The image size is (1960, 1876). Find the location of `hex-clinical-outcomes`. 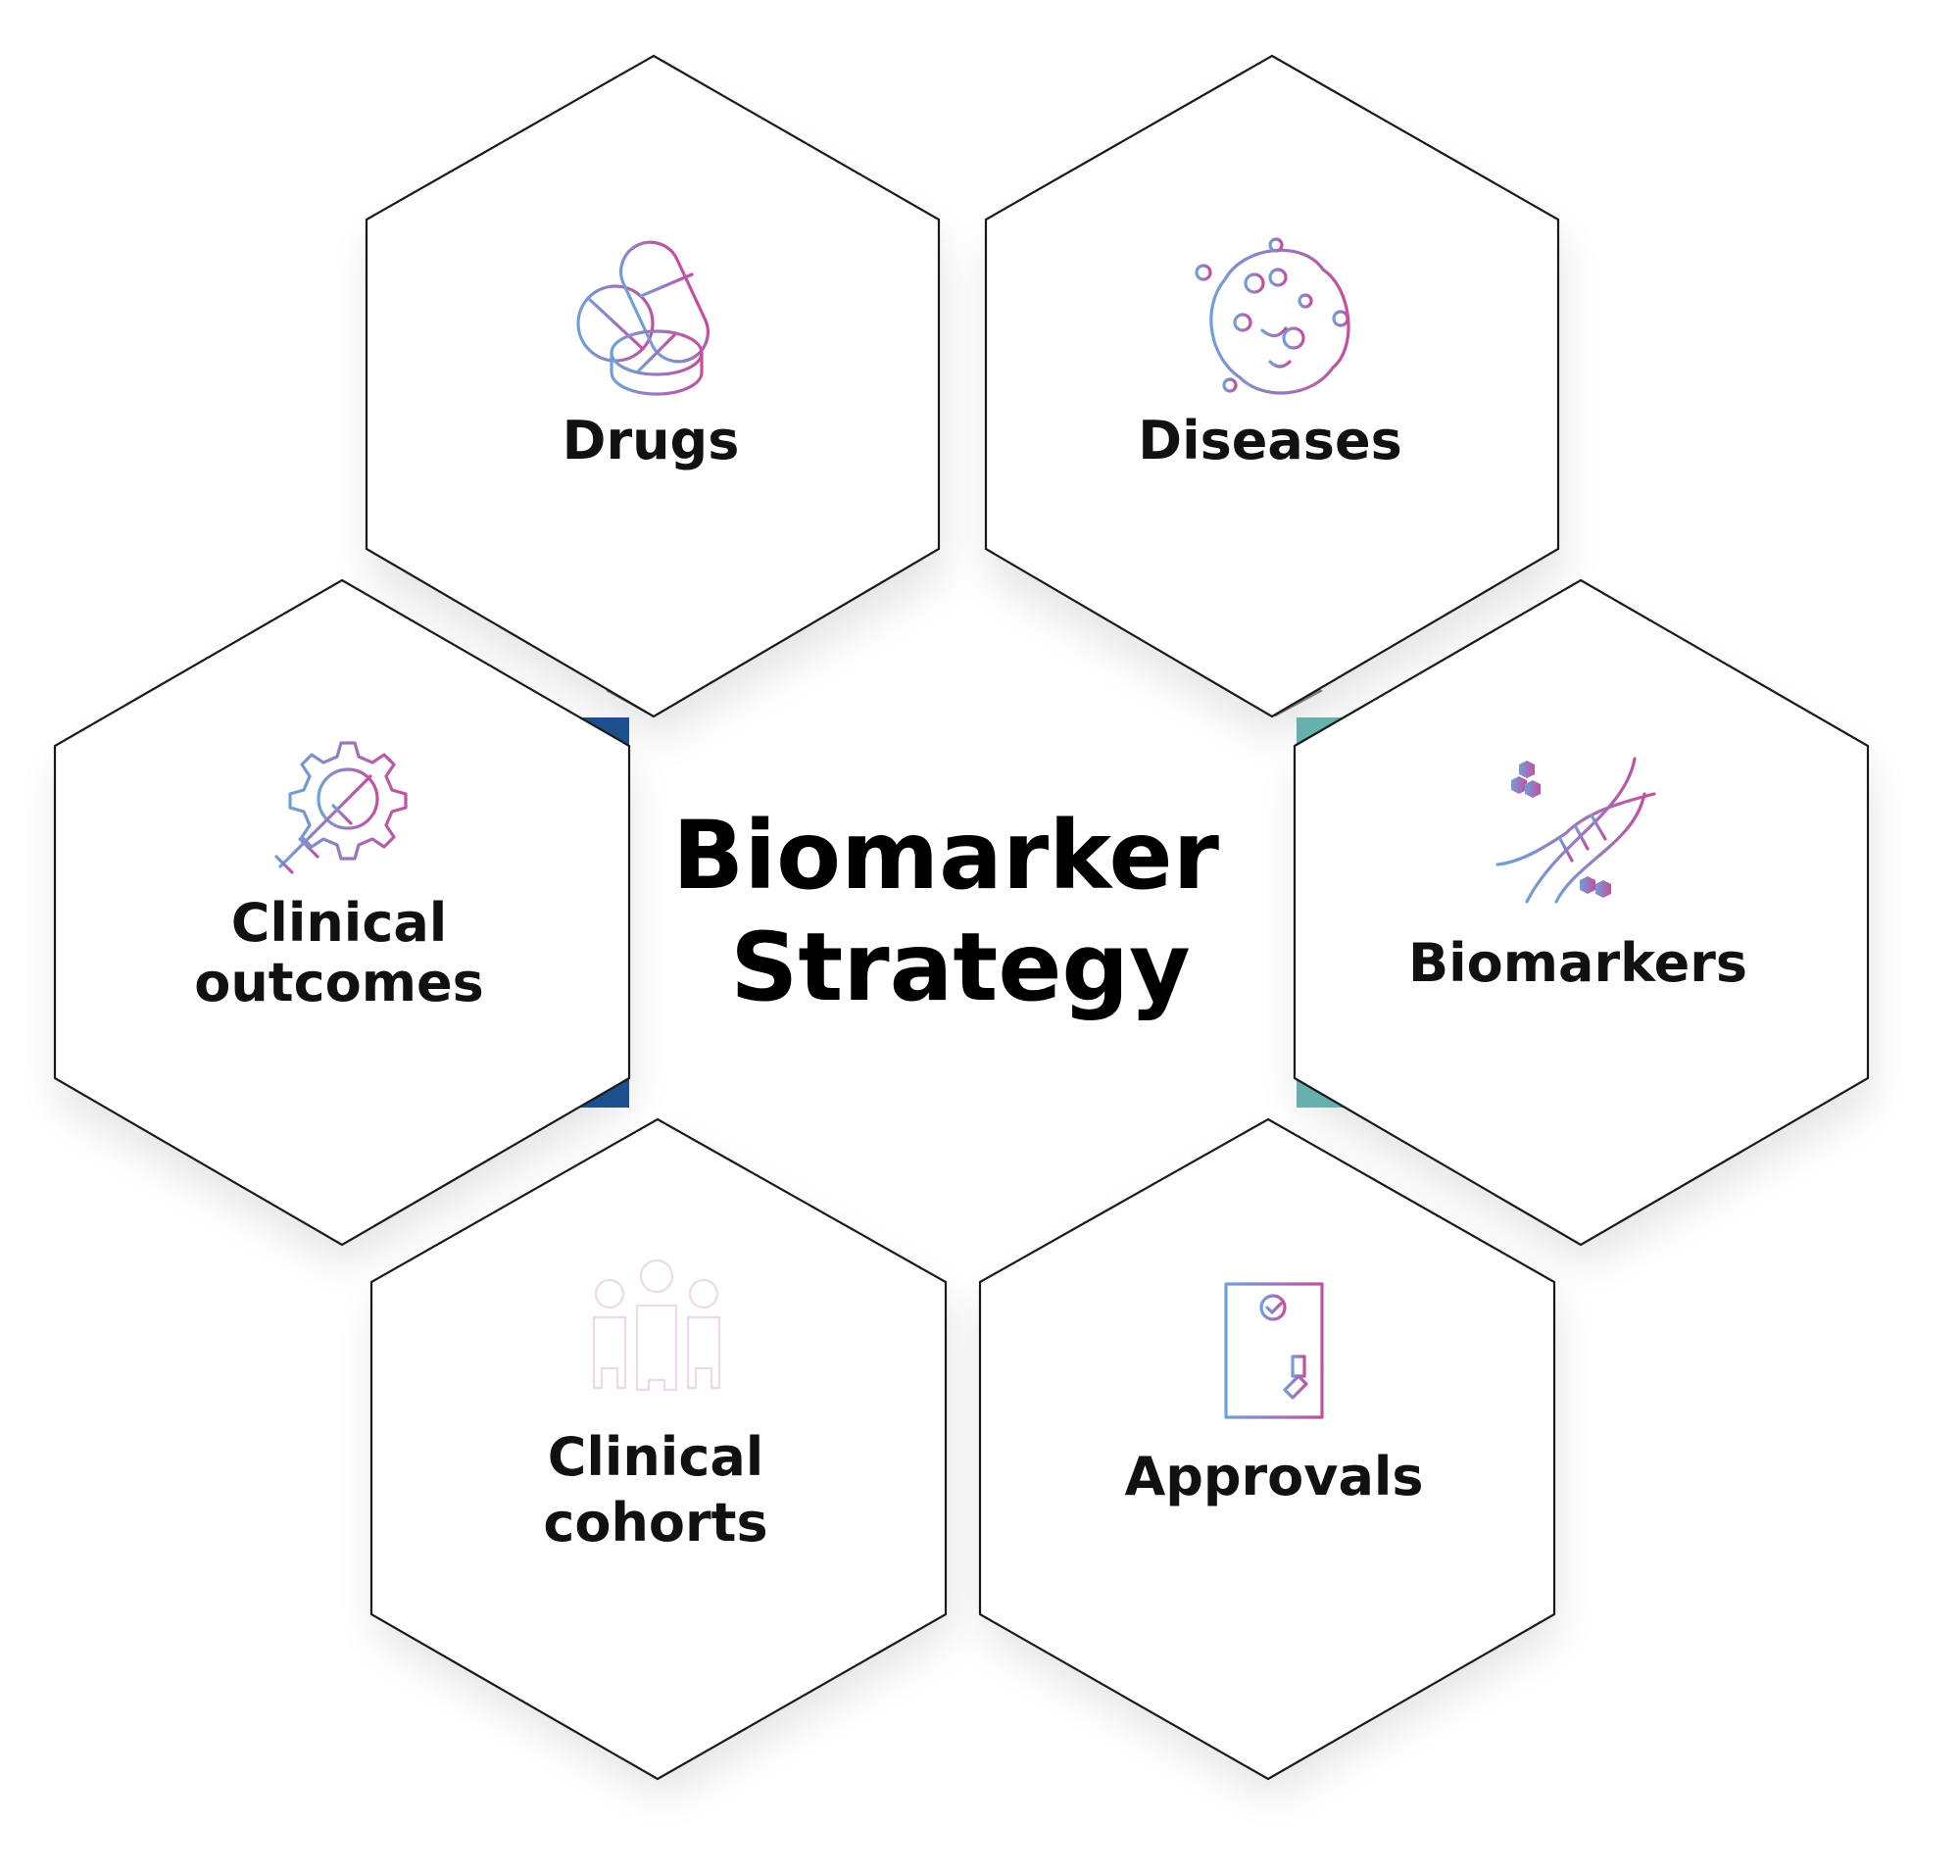

hex-clinical-outcomes is located at coordinates (342, 912).